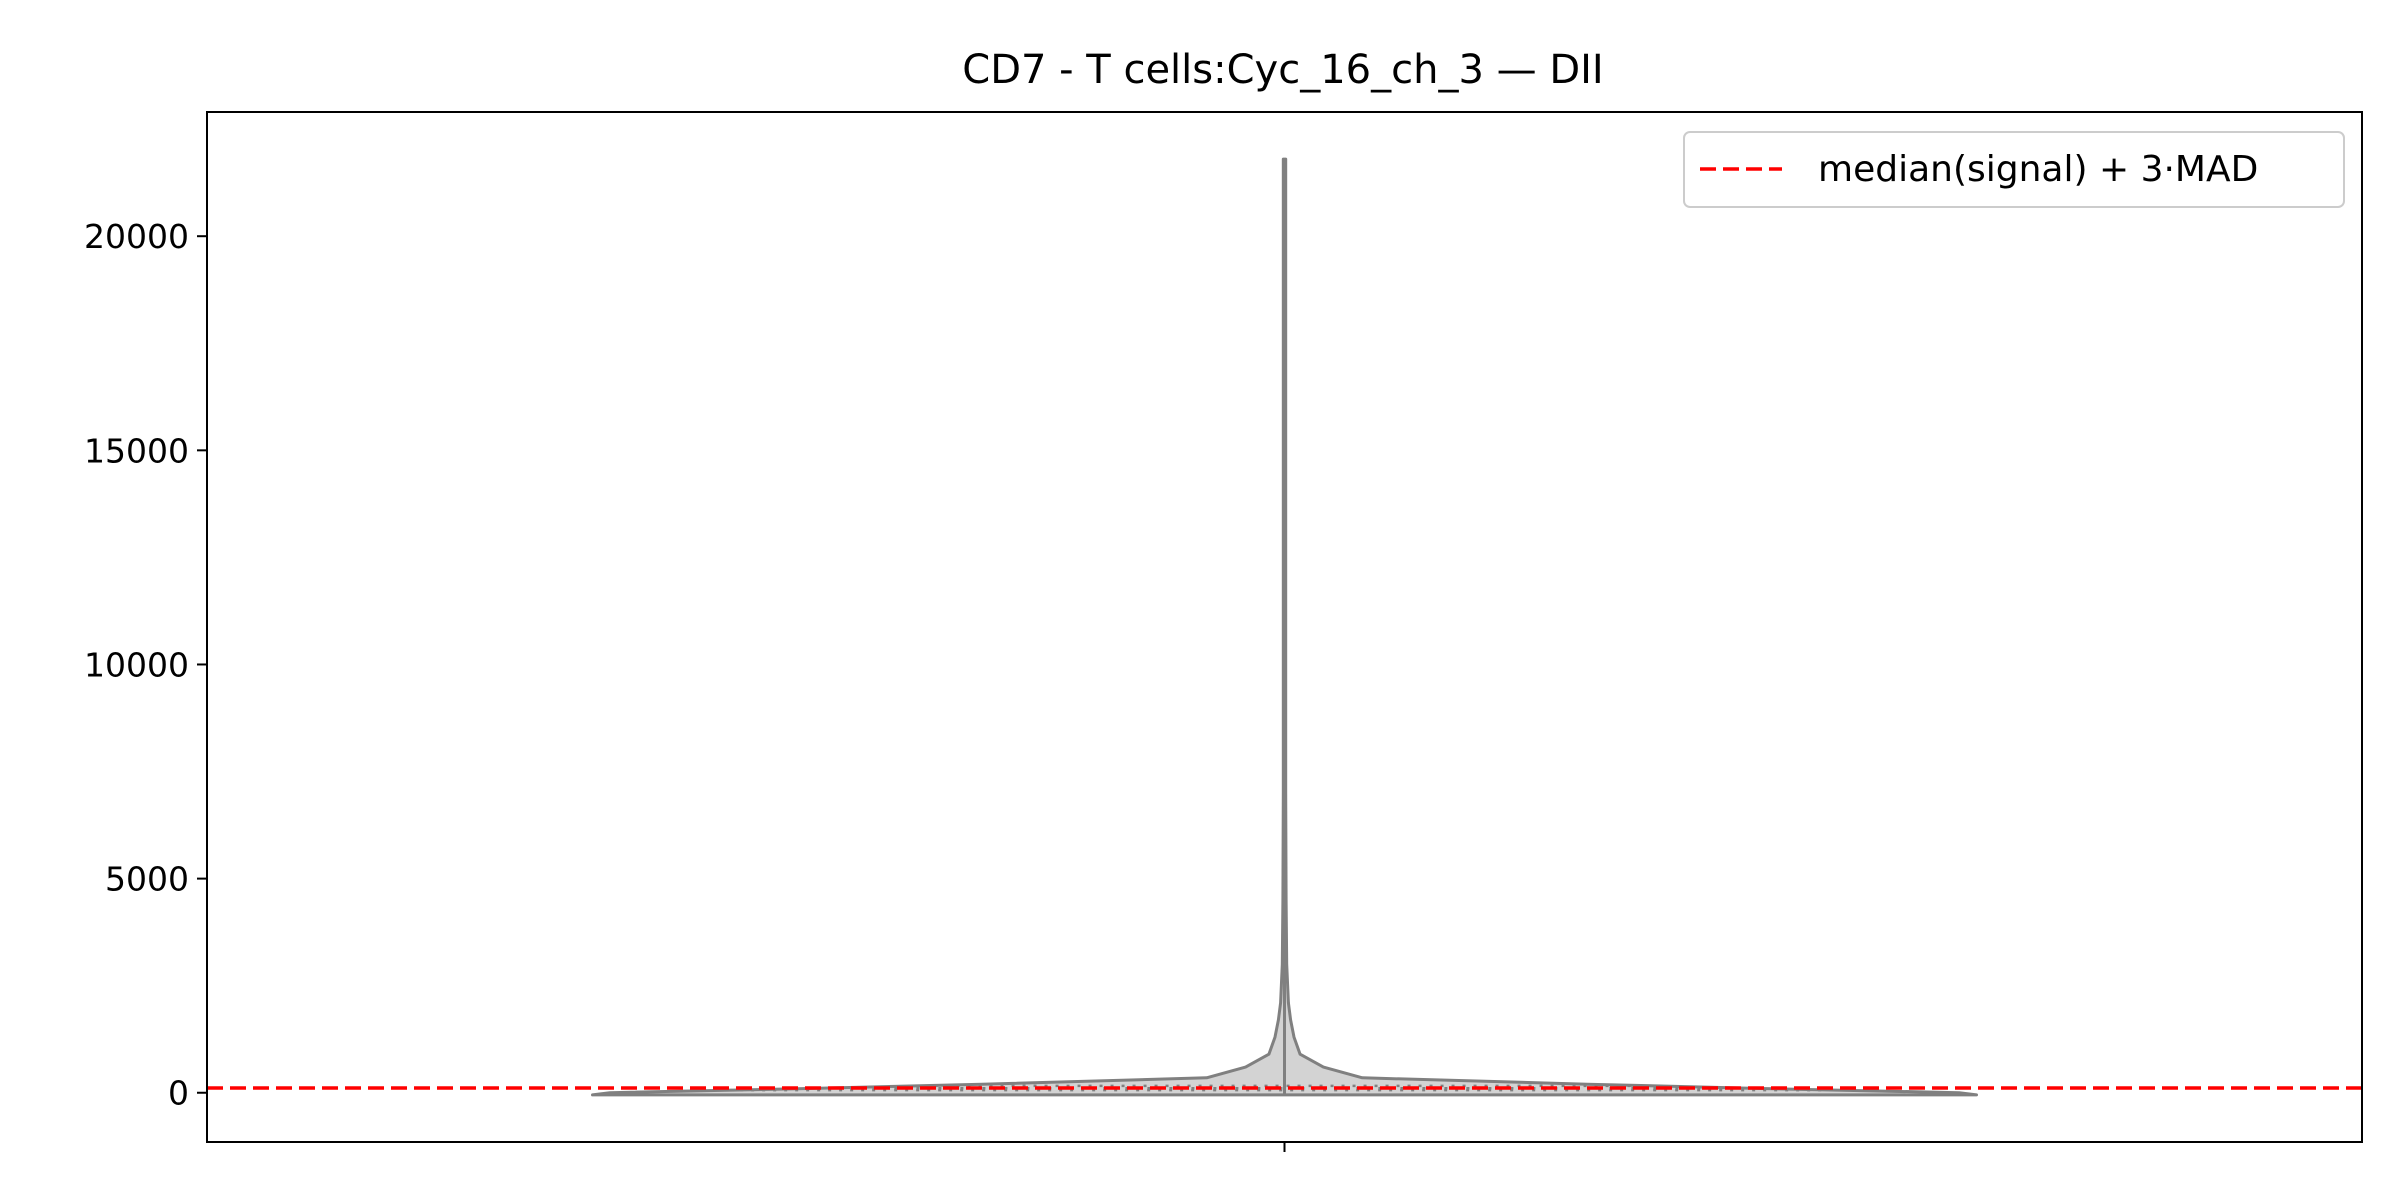 This screenshot has height=1200, width=2400. Describe the element at coordinates (136, 450) in the screenshot. I see `y-tick-label: 15000` at that location.